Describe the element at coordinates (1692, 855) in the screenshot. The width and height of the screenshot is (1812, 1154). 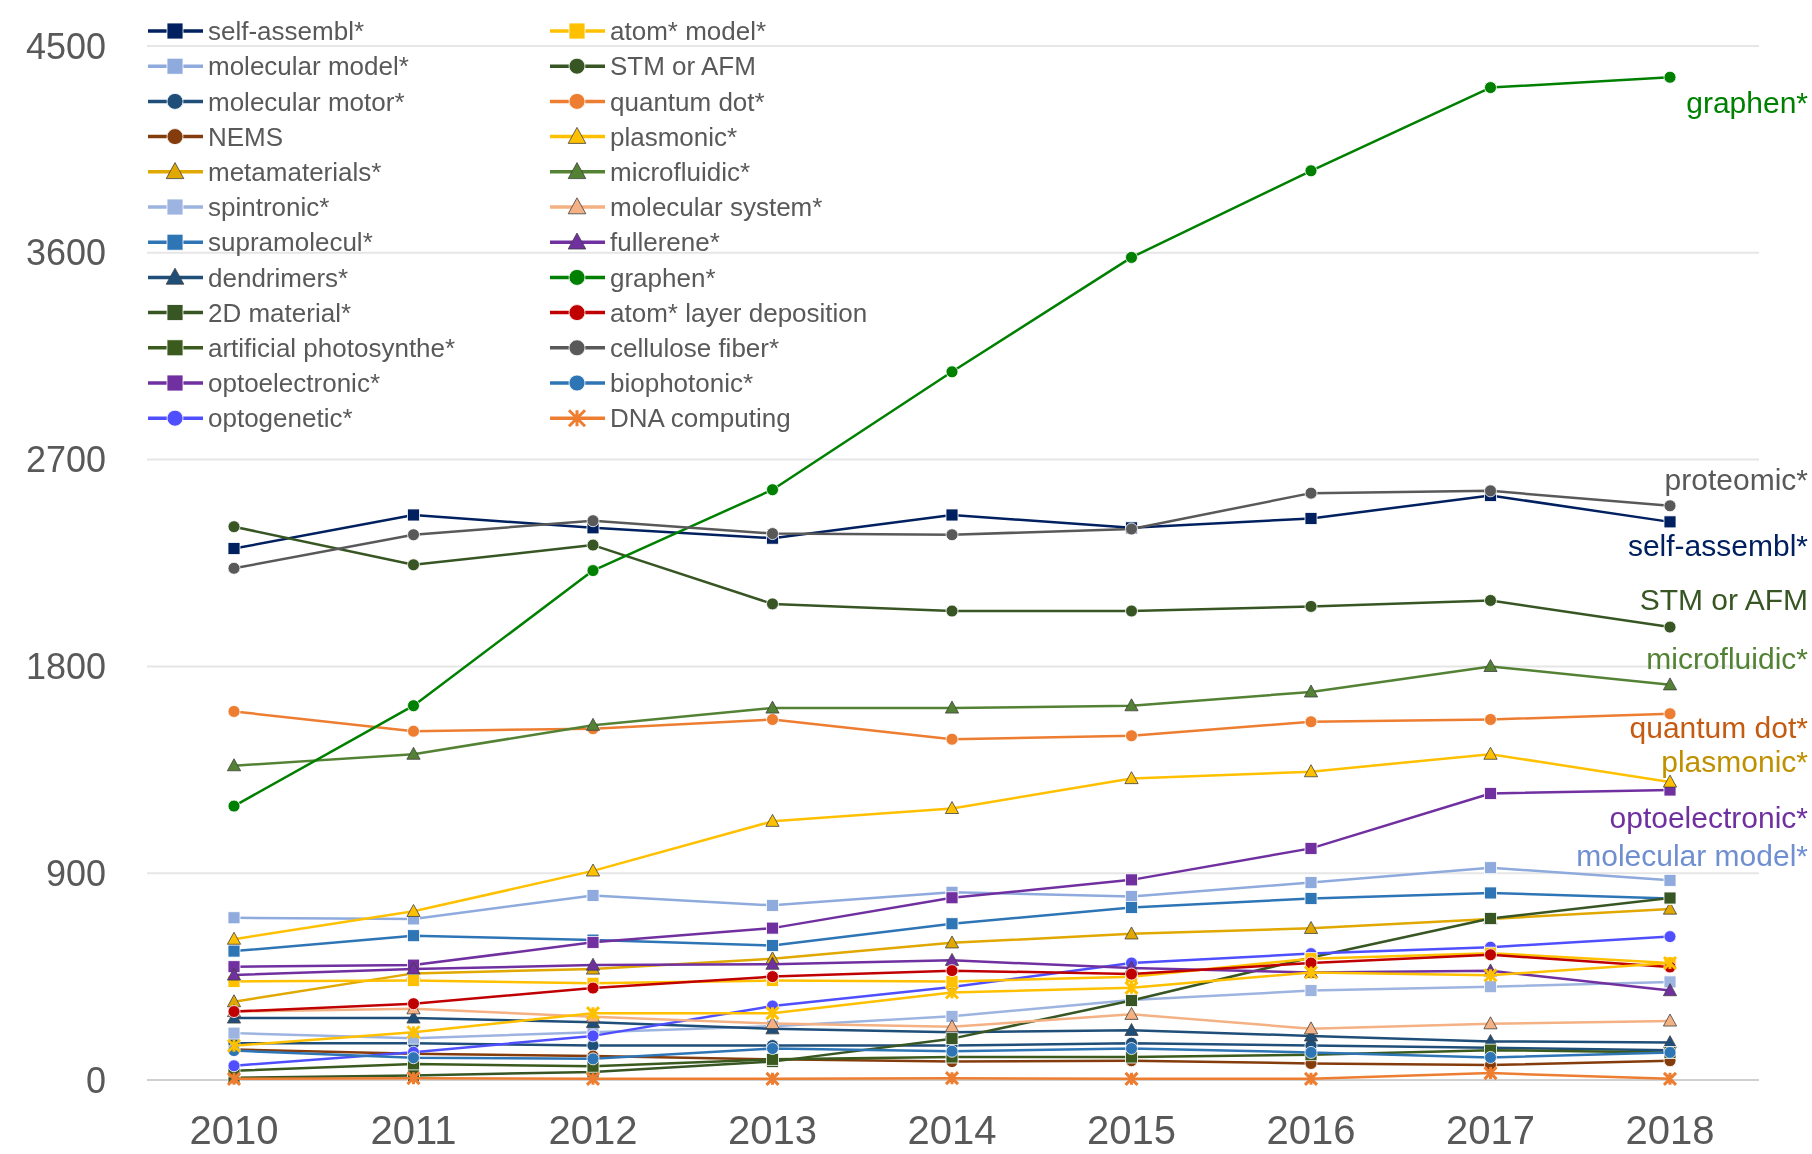
I see `annotation: molecular model*` at that location.